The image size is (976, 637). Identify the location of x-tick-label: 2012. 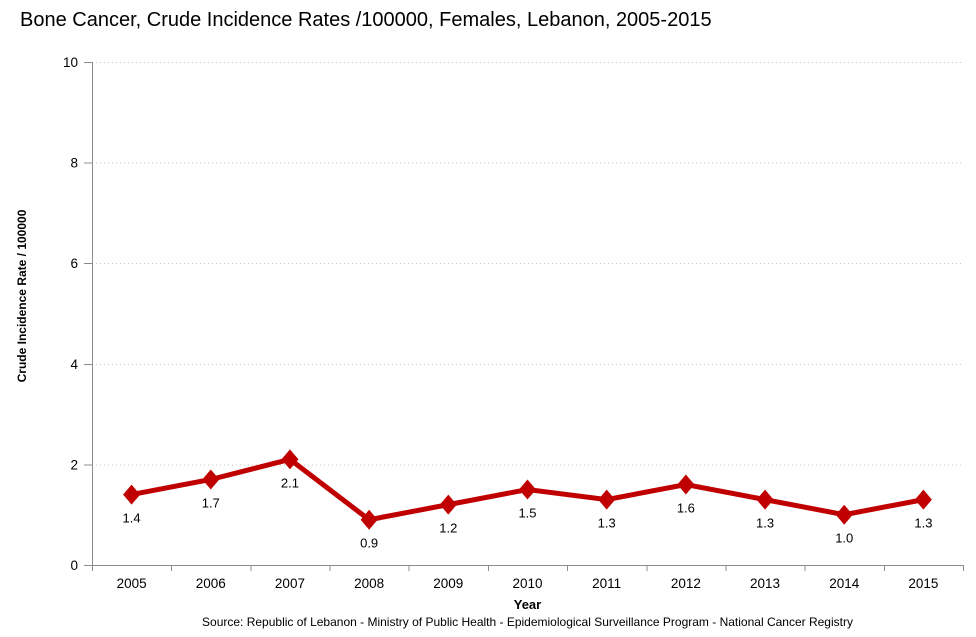
(686, 583).